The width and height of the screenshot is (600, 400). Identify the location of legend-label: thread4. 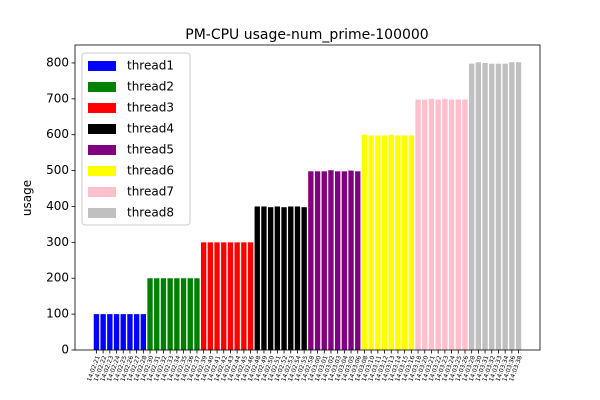
(150, 129).